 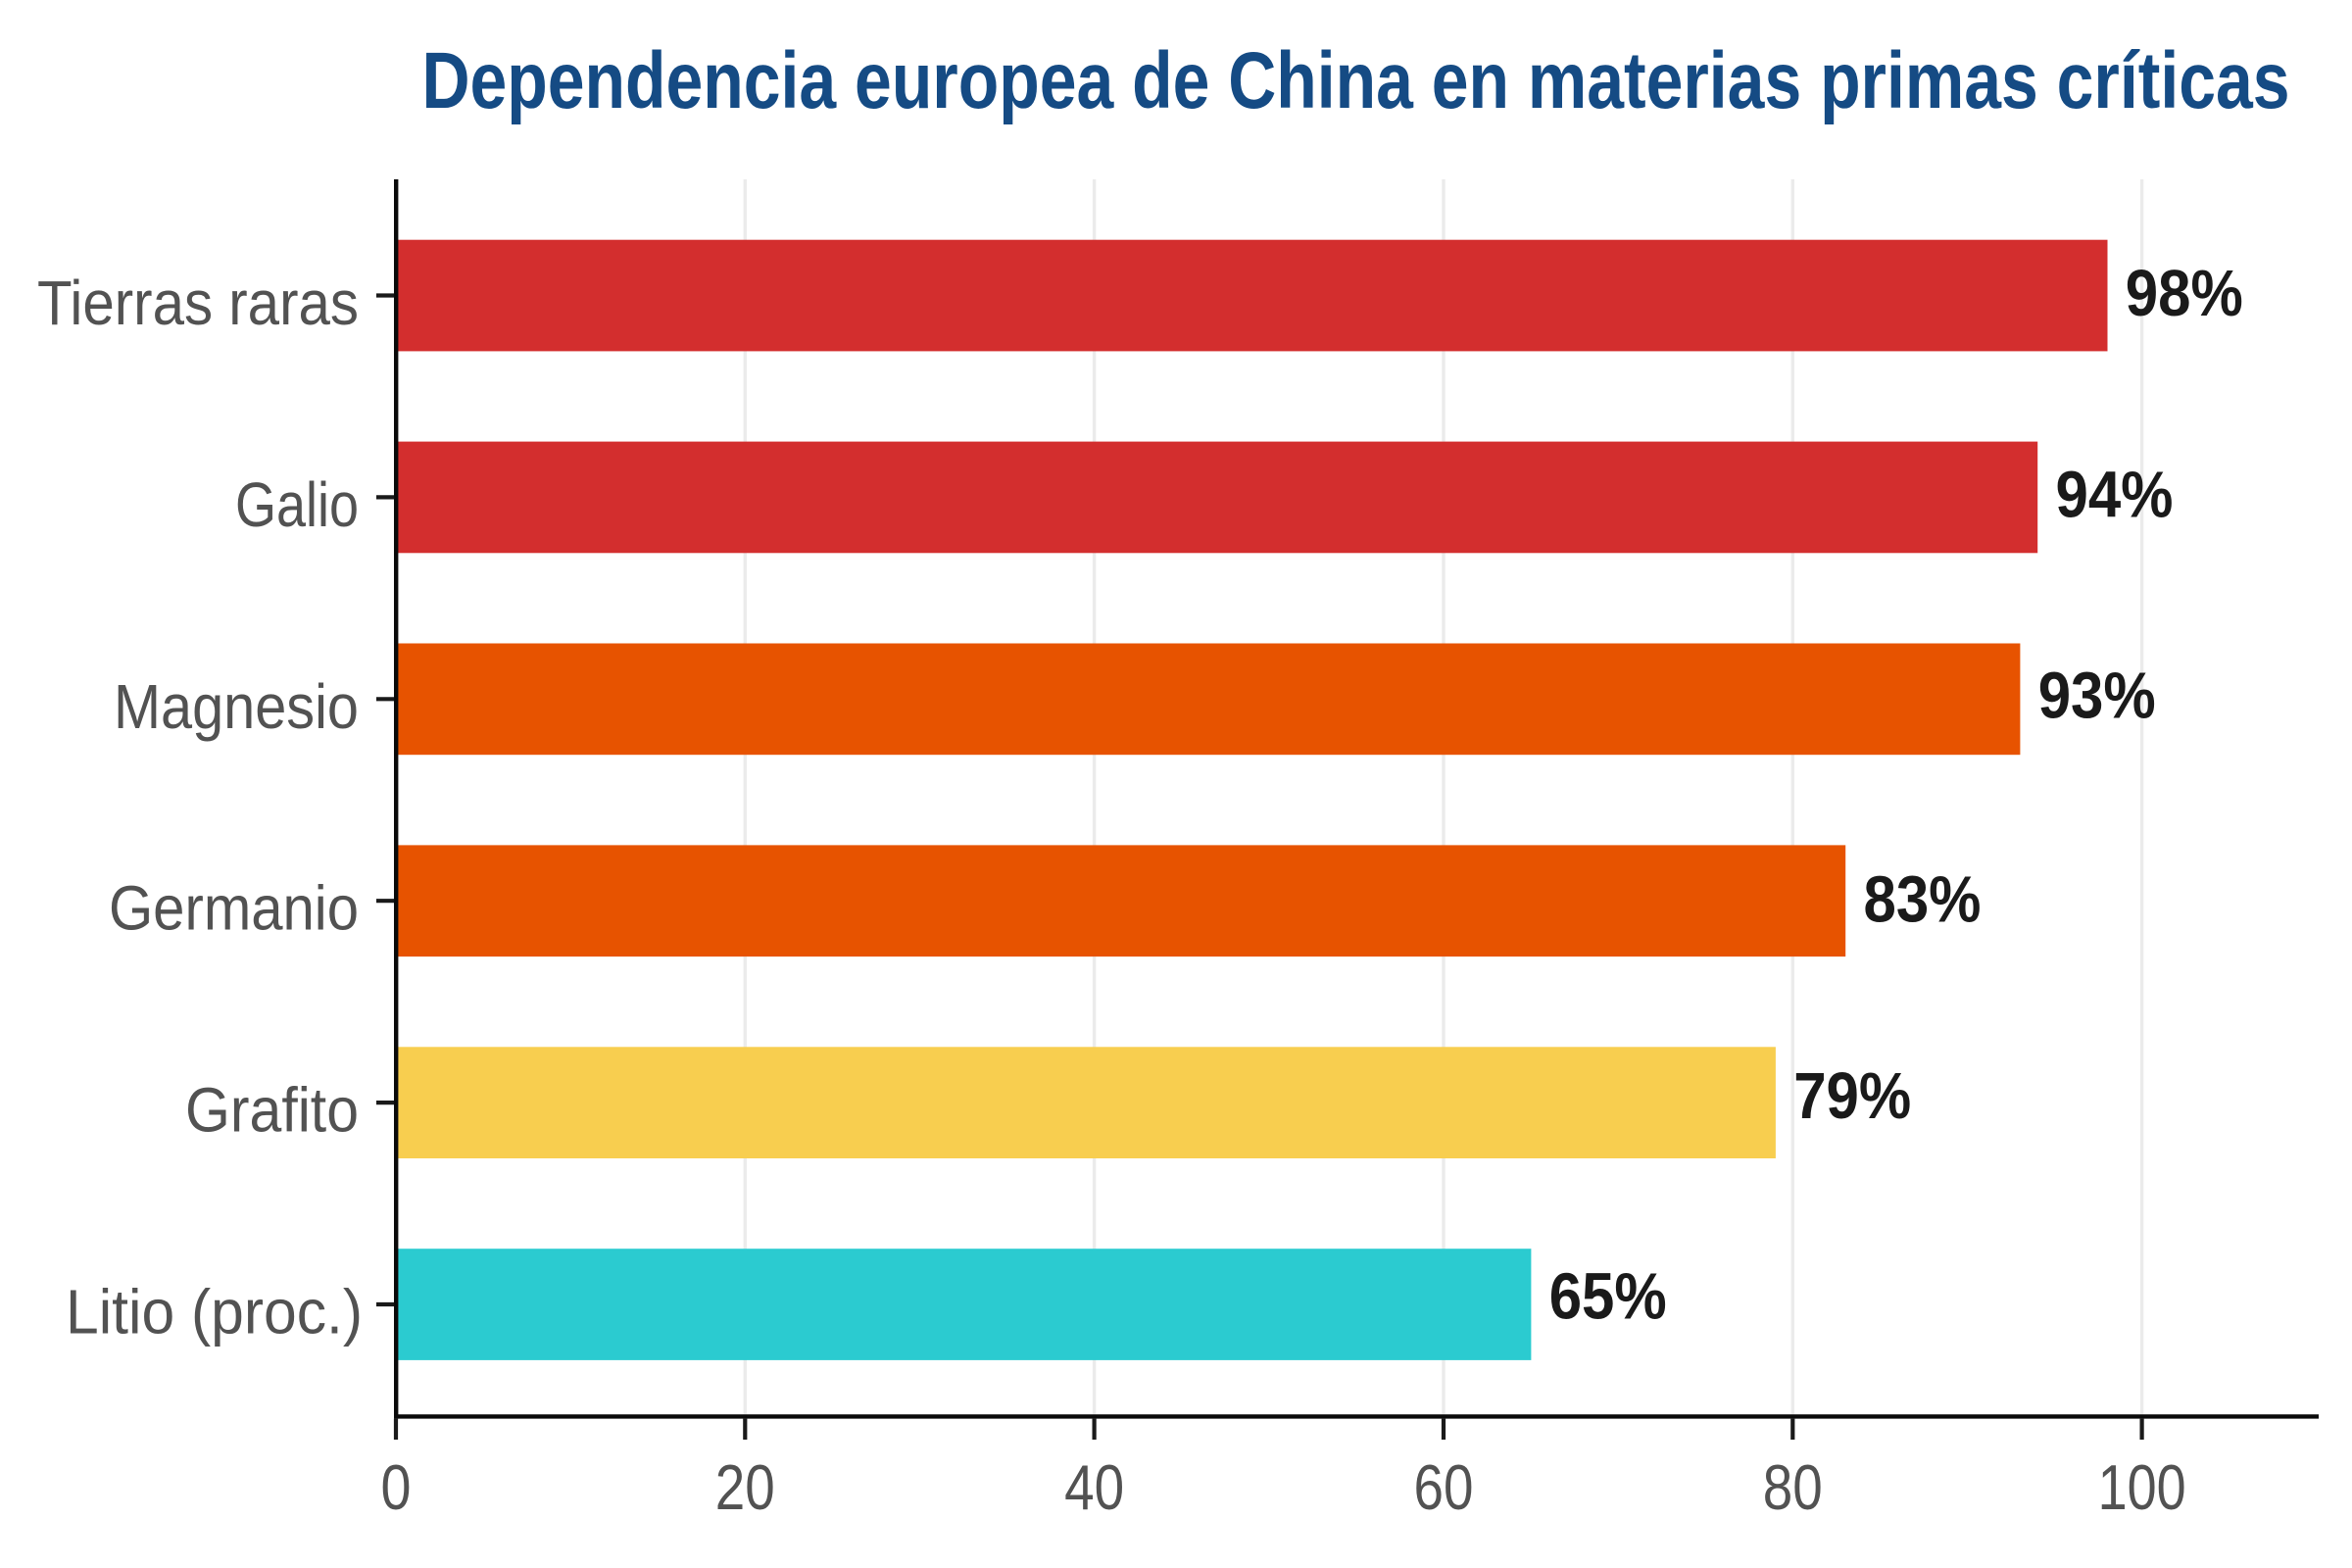 What do you see at coordinates (236, 706) in the screenshot?
I see `svg-text: Magnesio` at bounding box center [236, 706].